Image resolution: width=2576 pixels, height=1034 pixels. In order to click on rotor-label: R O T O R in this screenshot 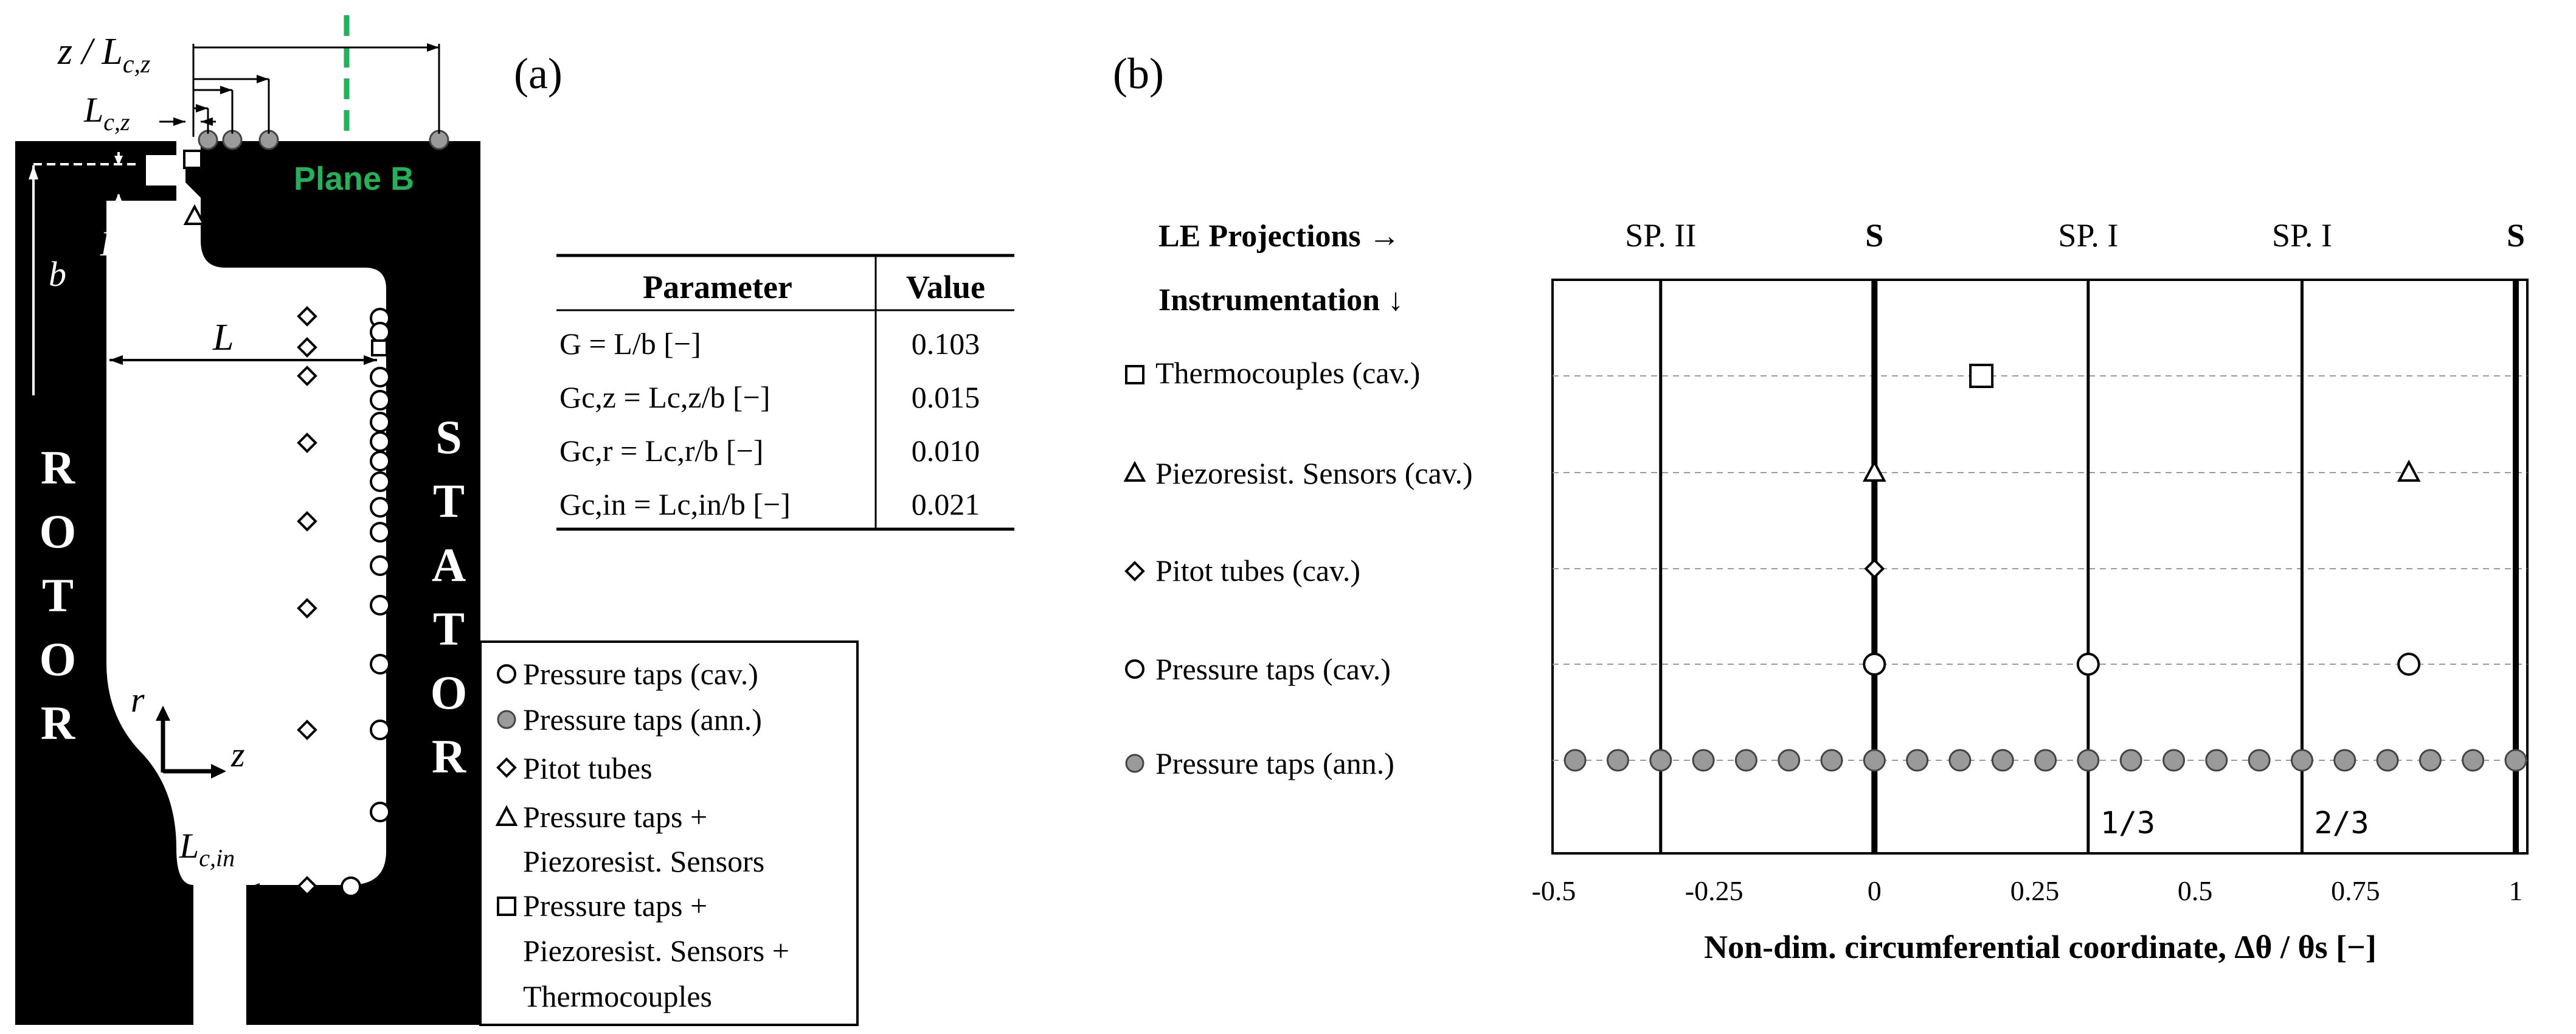, I will do `click(58, 595)`.